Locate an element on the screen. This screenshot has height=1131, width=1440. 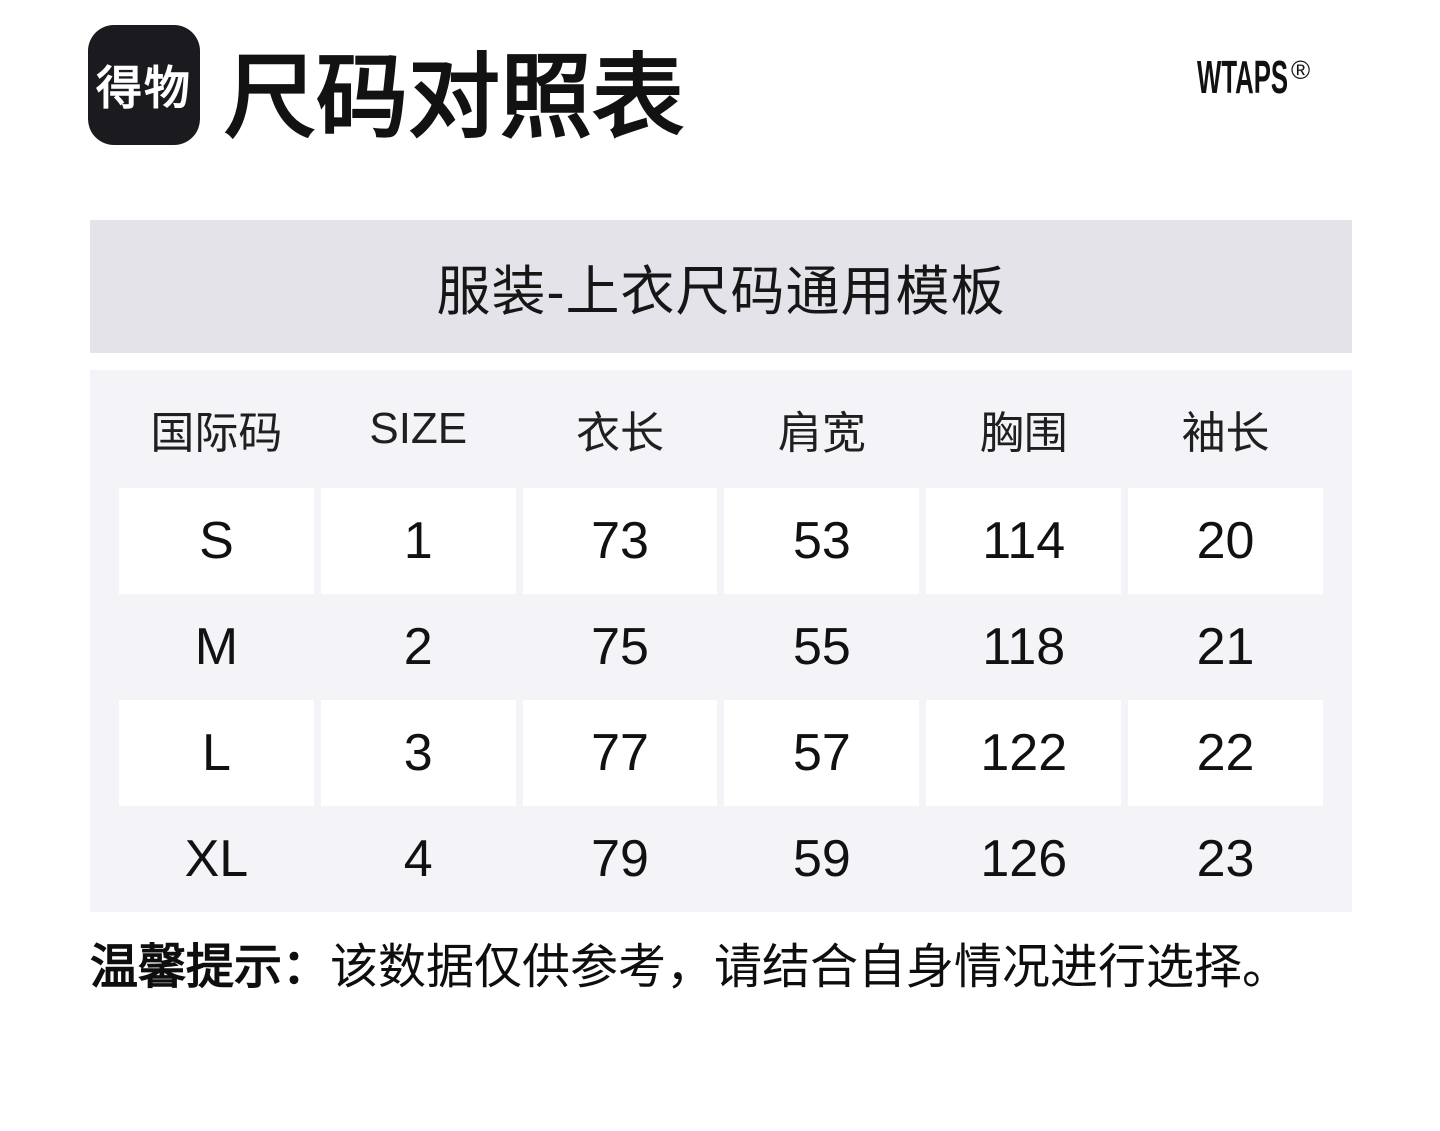
cell-size: 2 is located at coordinates (418, 647).